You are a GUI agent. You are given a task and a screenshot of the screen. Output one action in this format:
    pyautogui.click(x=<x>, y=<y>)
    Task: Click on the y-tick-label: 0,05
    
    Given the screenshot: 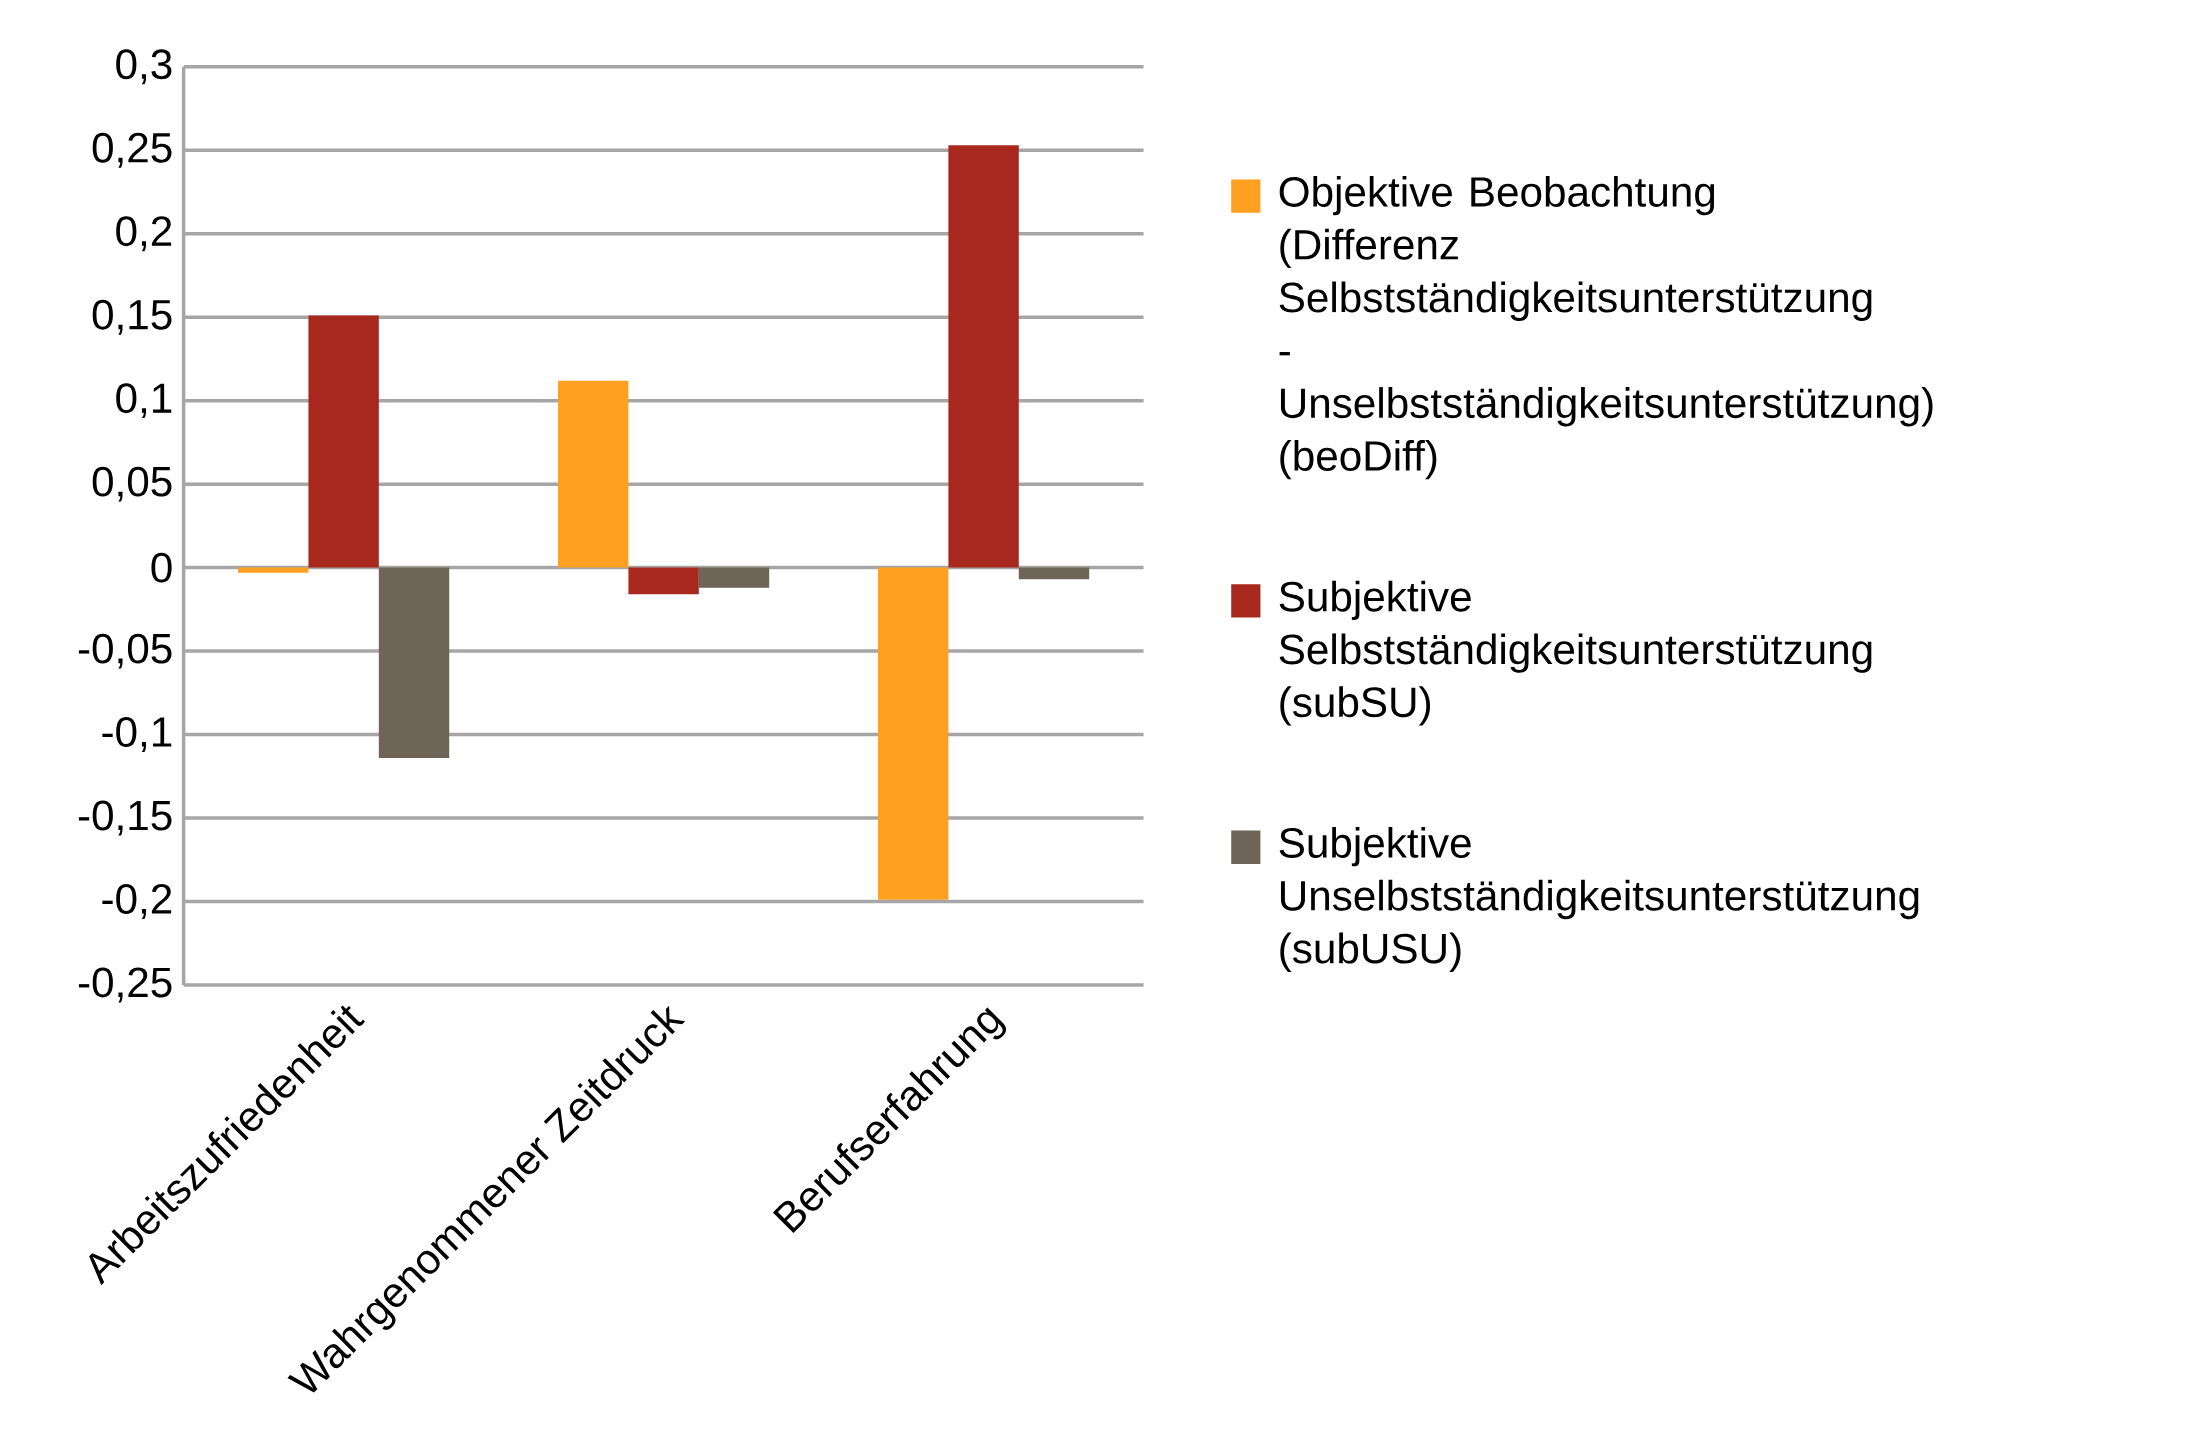 What is the action you would take?
    pyautogui.click(x=132, y=484)
    